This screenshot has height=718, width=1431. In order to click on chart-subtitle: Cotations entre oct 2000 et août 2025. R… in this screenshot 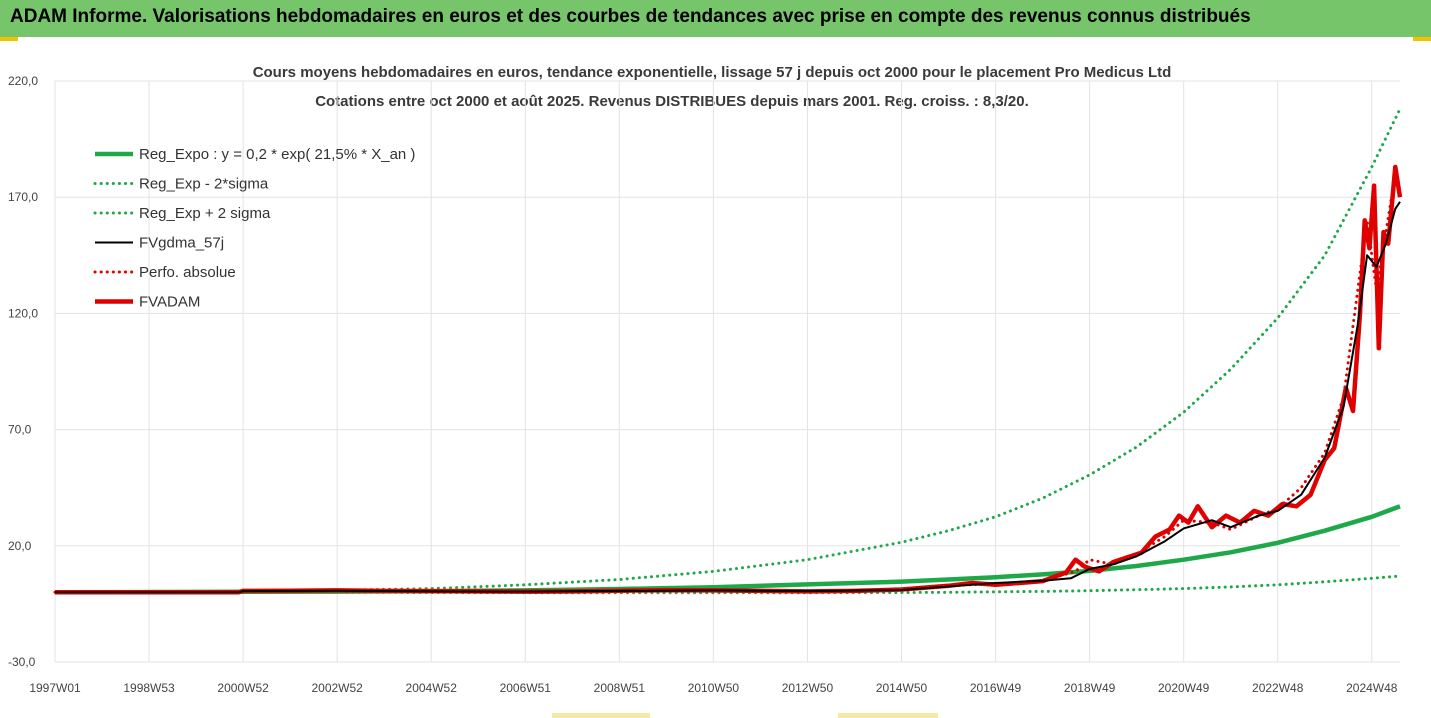, I will do `click(672, 101)`.